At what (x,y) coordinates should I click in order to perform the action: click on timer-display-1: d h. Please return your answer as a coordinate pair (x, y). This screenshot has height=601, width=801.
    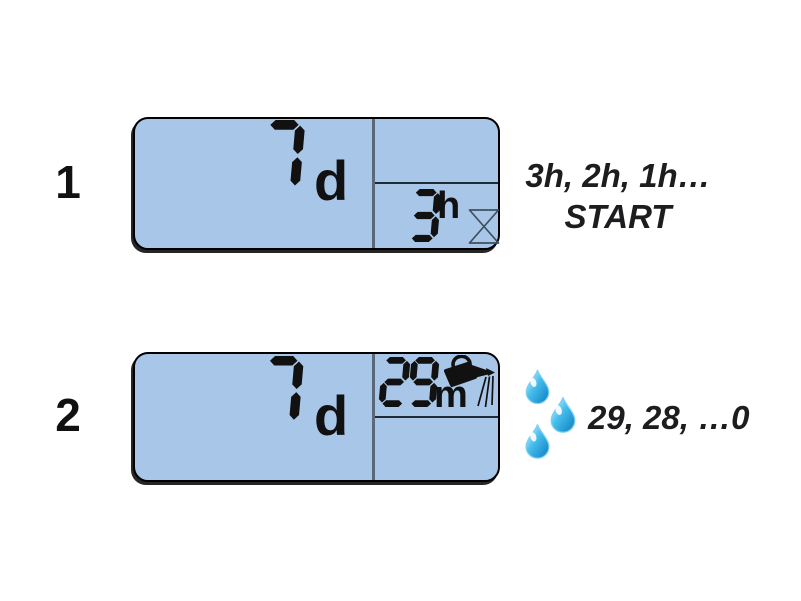
    Looking at the image, I should click on (316, 183).